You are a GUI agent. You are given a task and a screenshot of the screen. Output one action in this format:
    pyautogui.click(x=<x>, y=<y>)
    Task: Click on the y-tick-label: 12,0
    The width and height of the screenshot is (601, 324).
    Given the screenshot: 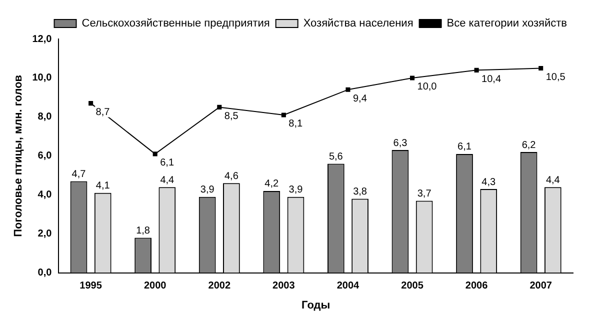 What is the action you would take?
    pyautogui.click(x=42, y=39)
    